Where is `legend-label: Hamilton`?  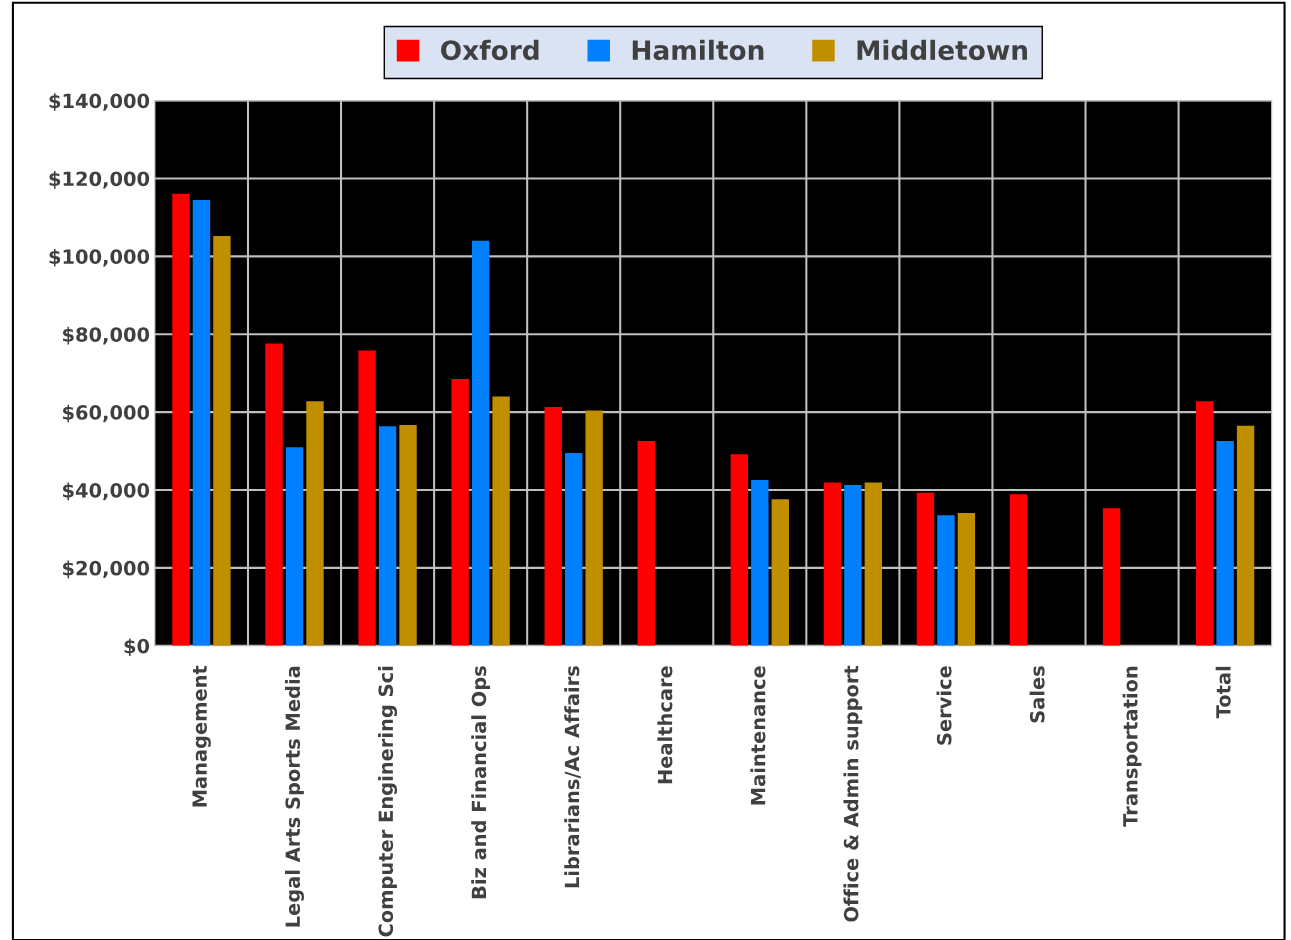
legend-label: Hamilton is located at coordinates (698, 50).